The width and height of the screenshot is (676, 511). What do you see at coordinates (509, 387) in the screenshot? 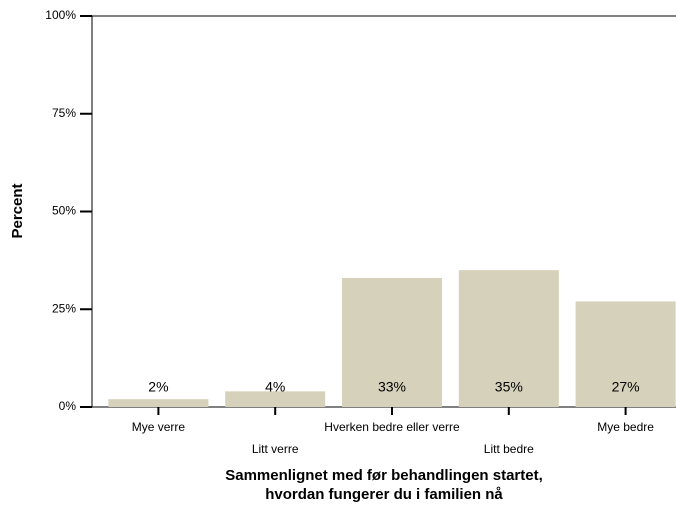
I see `value-label: 35%` at bounding box center [509, 387].